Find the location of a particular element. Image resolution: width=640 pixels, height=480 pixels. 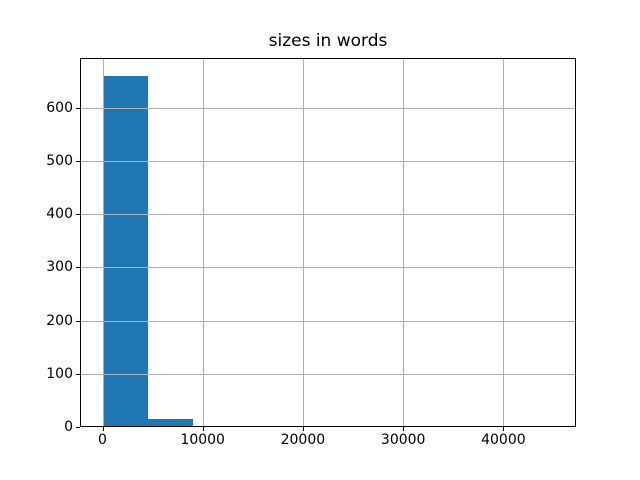

y-tick-label: 400 is located at coordinates (59, 214).